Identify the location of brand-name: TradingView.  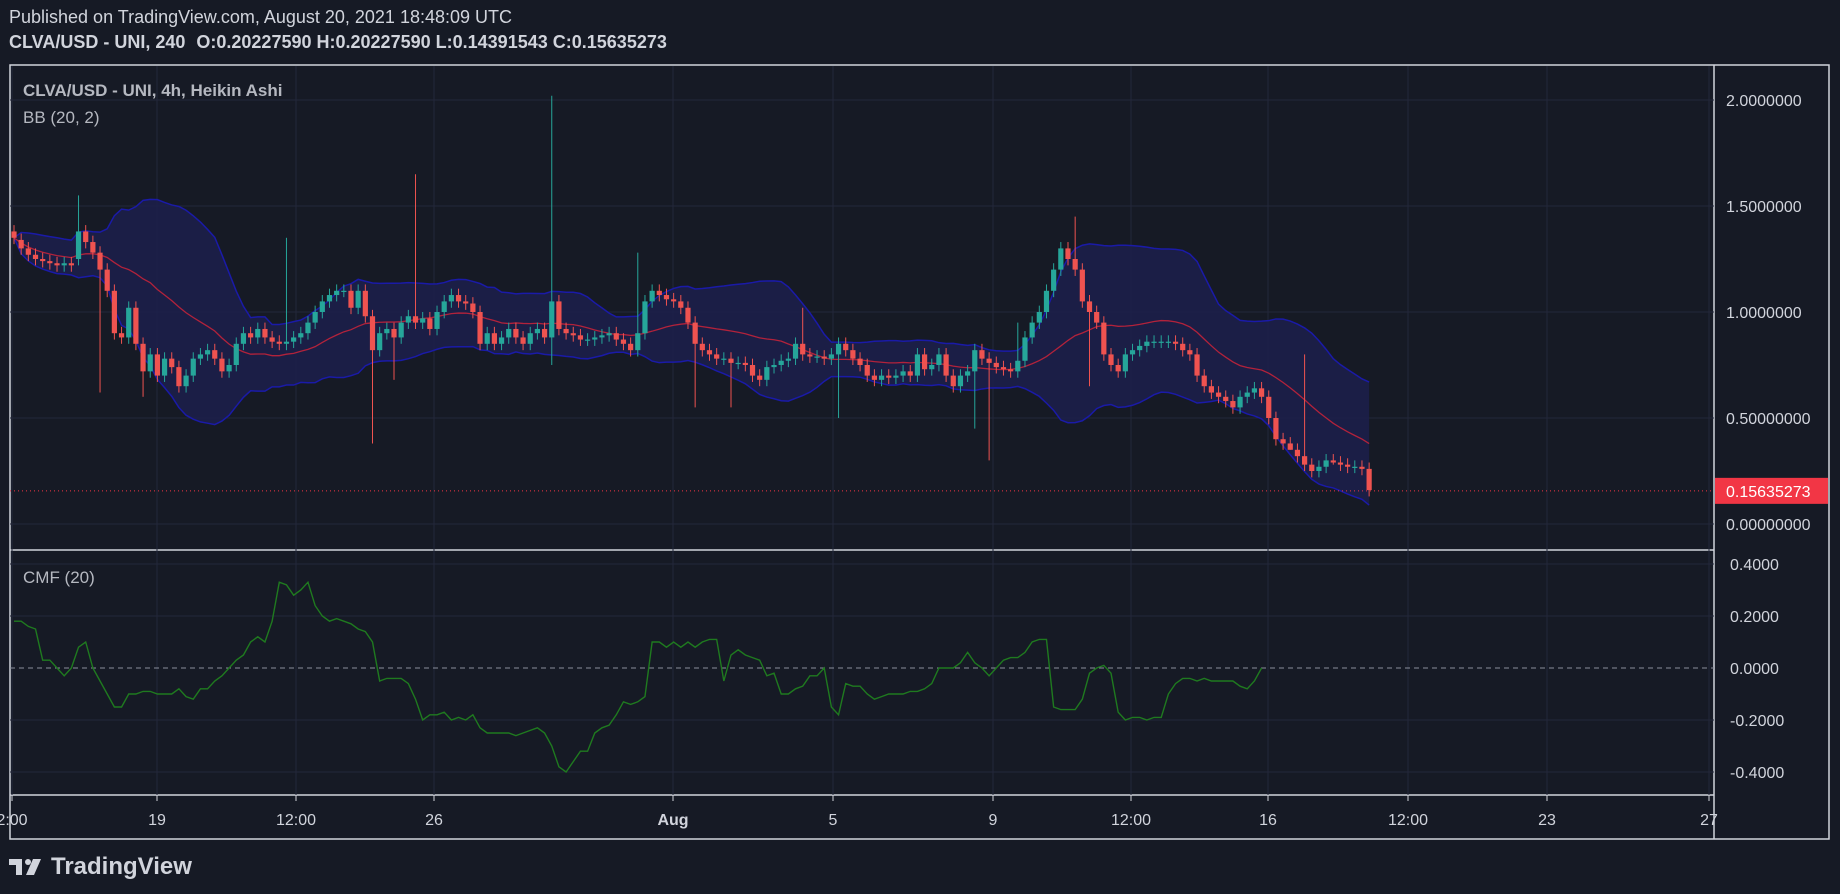
(121, 866).